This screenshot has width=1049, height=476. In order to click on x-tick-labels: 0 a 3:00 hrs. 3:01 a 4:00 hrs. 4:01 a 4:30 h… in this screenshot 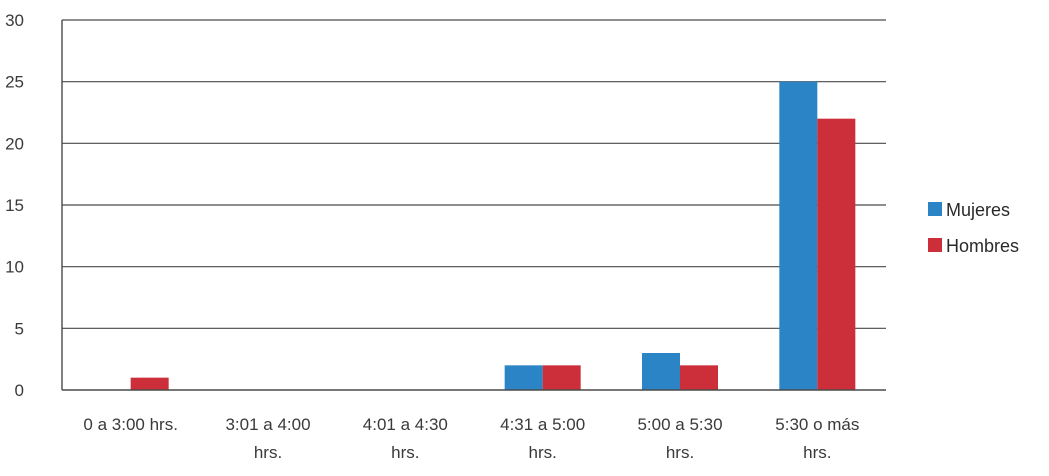, I will do `click(471, 438)`.